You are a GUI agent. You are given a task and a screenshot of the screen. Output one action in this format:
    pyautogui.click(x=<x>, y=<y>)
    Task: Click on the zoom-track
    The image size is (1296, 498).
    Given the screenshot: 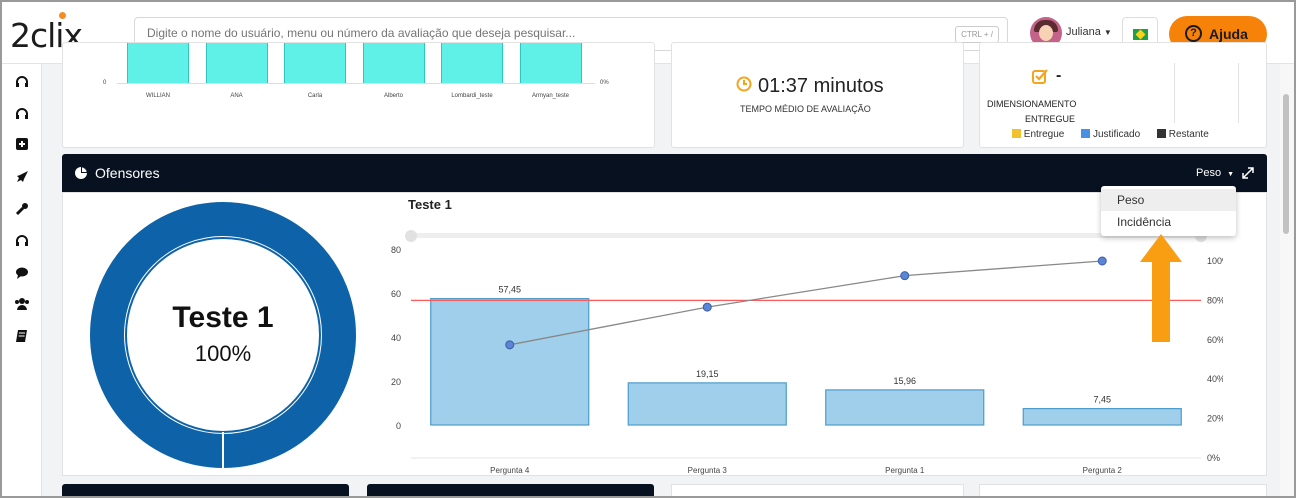 What is the action you would take?
    pyautogui.click(x=806, y=235)
    